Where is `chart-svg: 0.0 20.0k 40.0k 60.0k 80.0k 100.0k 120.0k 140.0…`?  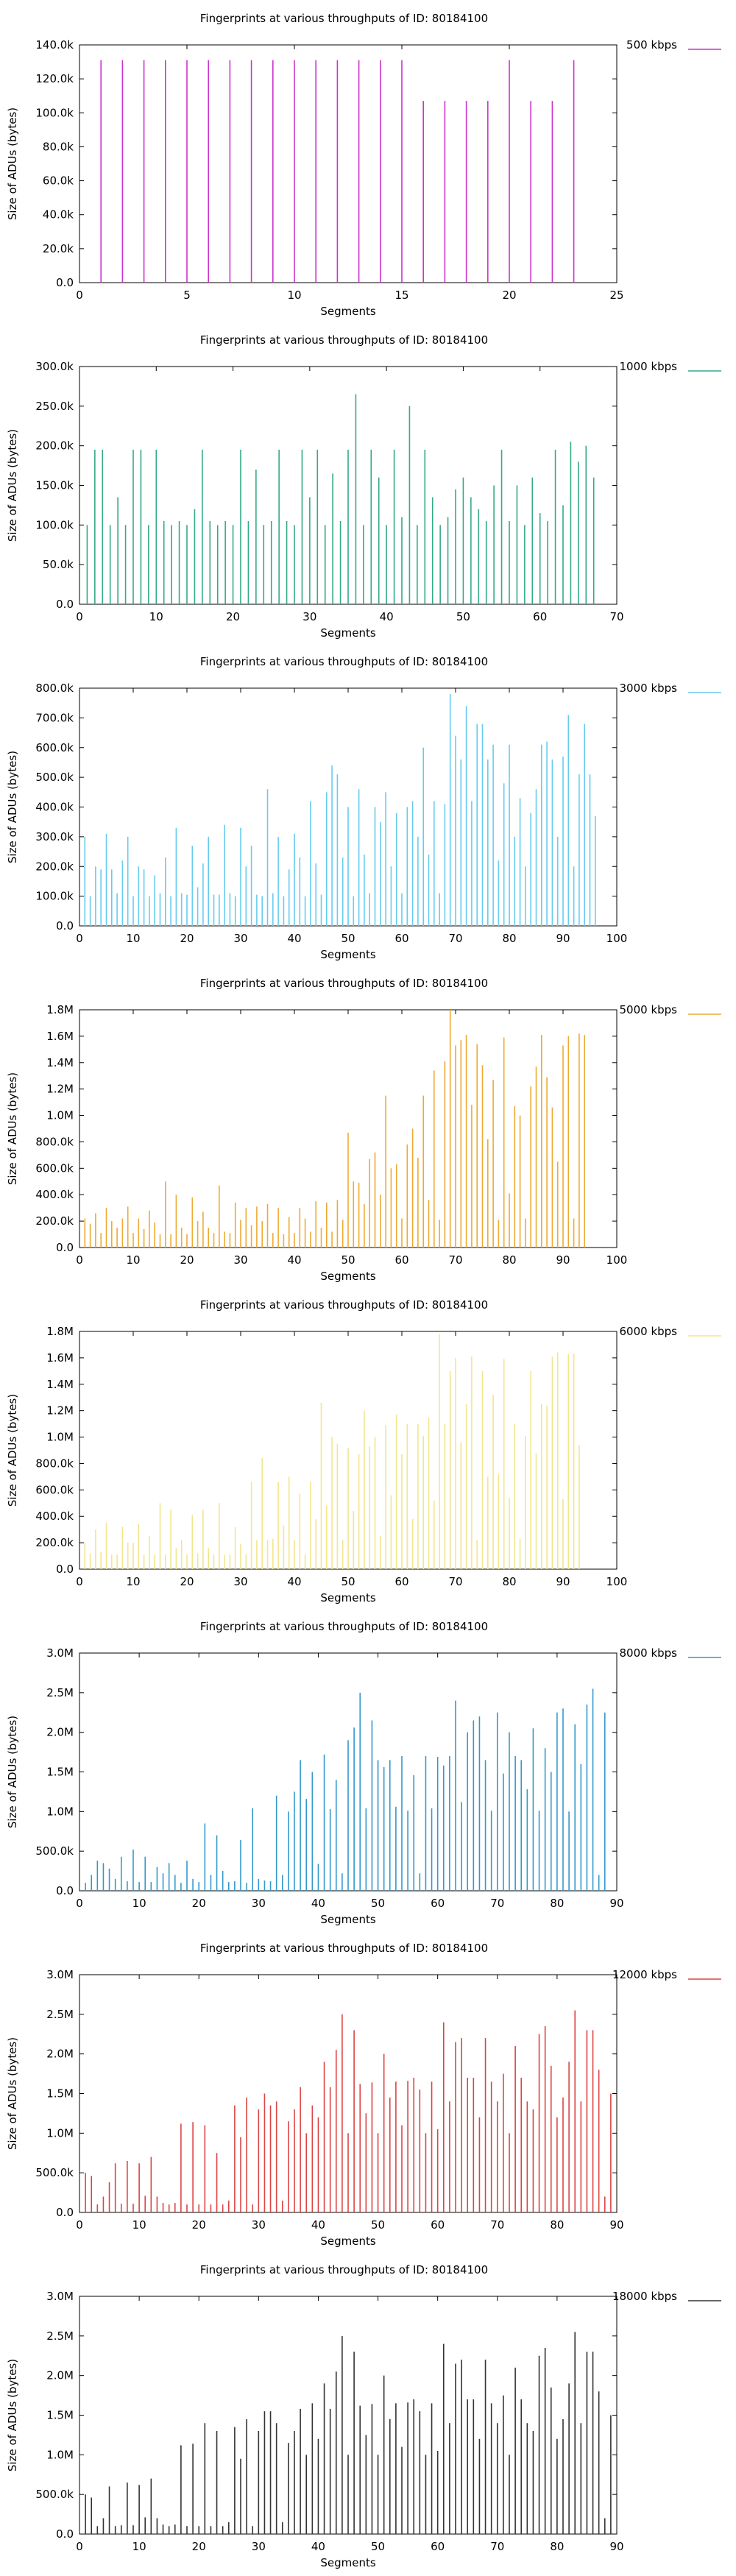 chart-svg: 0.0 20.0k 40.0k 60.0k 80.0k 100.0k 120.0k 140.0… is located at coordinates (363, 178).